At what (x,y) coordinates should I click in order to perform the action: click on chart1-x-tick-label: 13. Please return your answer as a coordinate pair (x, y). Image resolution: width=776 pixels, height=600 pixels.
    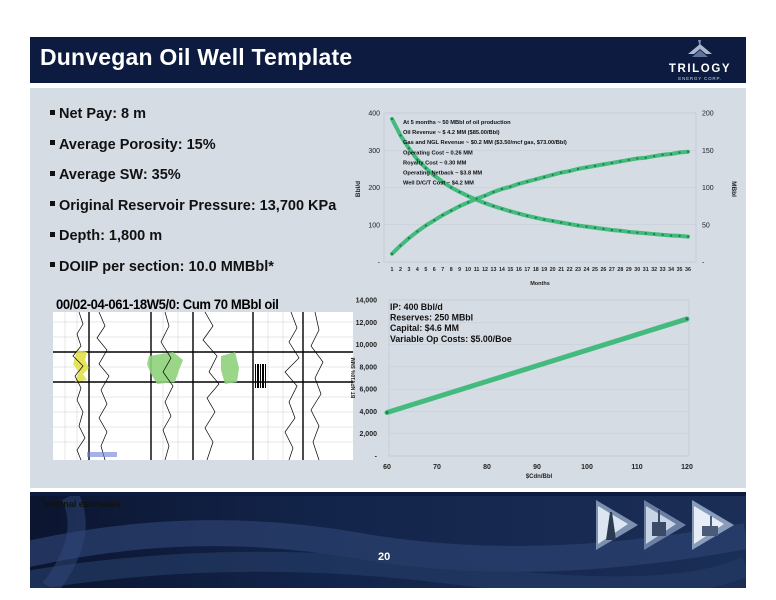
    Looking at the image, I should click on (494, 270).